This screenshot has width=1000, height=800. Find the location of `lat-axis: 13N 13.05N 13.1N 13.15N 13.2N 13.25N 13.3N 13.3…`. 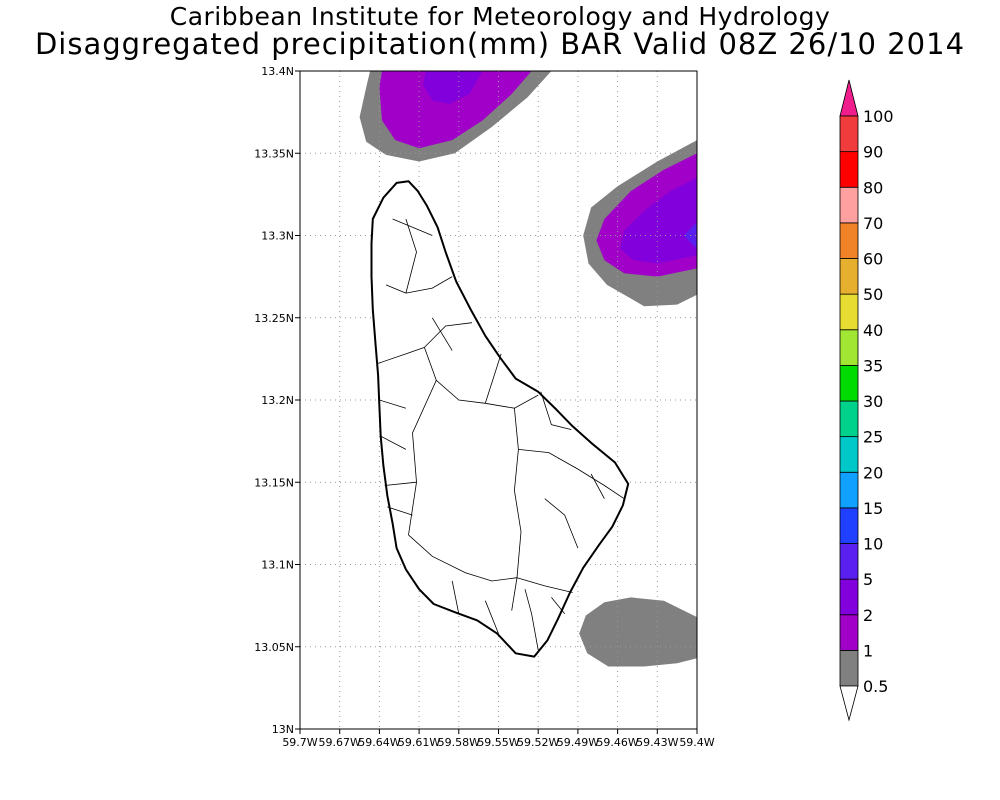

lat-axis: 13N 13.05N 13.1N 13.15N 13.2N 13.25N 13.3N 13.3… is located at coordinates (277, 400).